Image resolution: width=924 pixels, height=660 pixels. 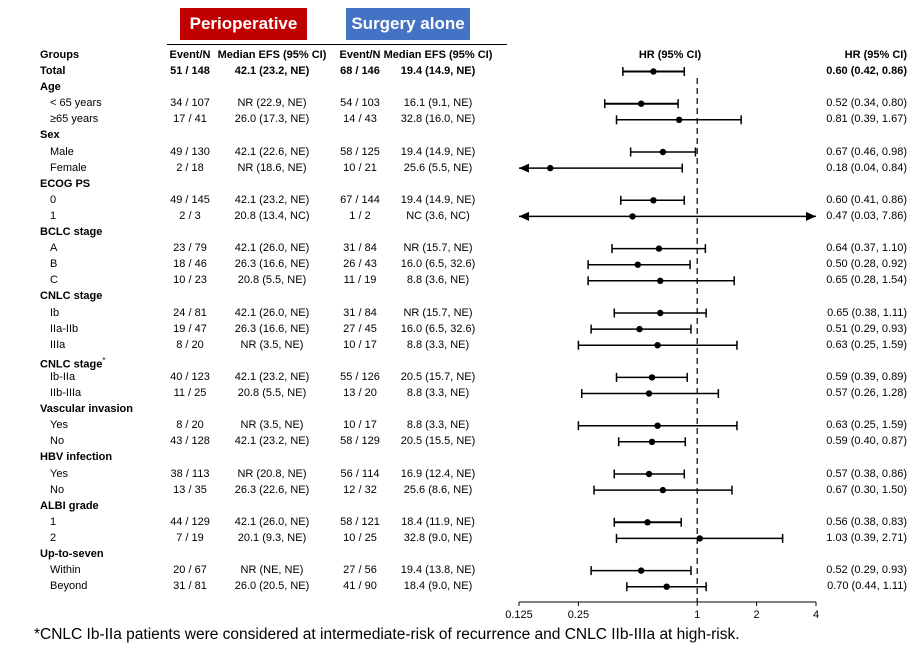 What do you see at coordinates (50, 87) in the screenshot?
I see `section-label: Age` at bounding box center [50, 87].